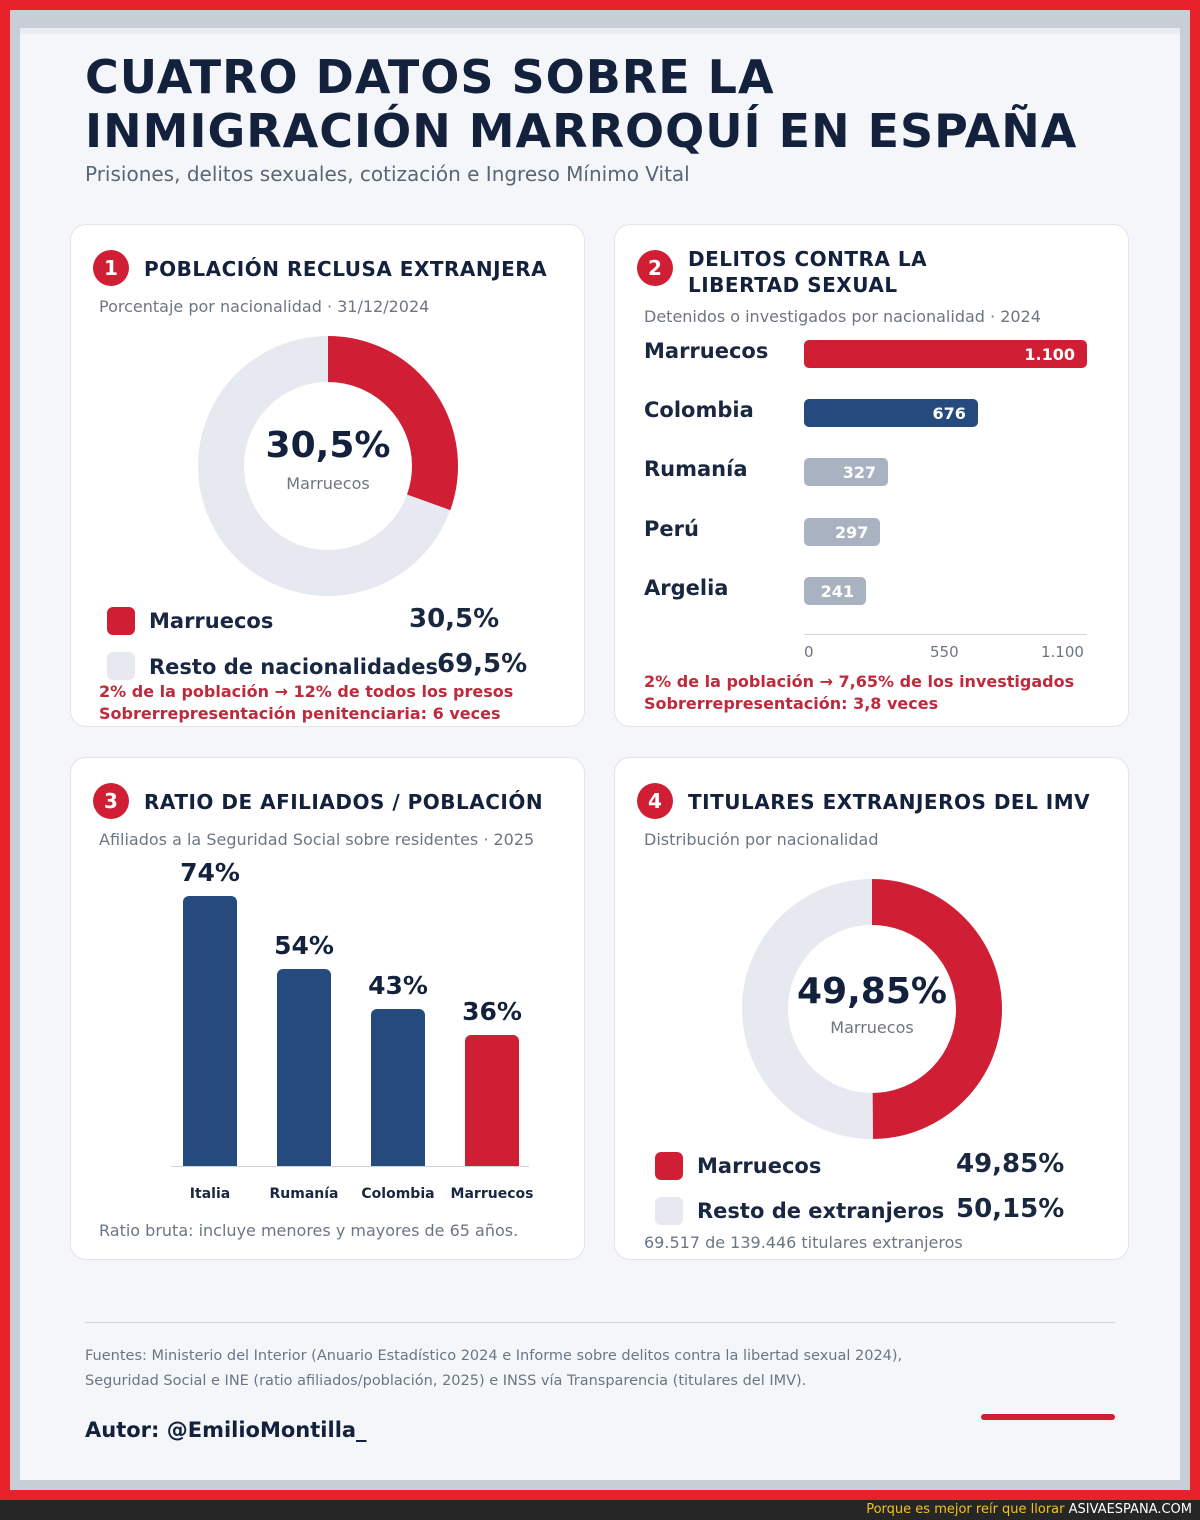 The height and width of the screenshot is (1520, 1200). I want to click on legend-value: 50,15%, so click(1010, 1209).